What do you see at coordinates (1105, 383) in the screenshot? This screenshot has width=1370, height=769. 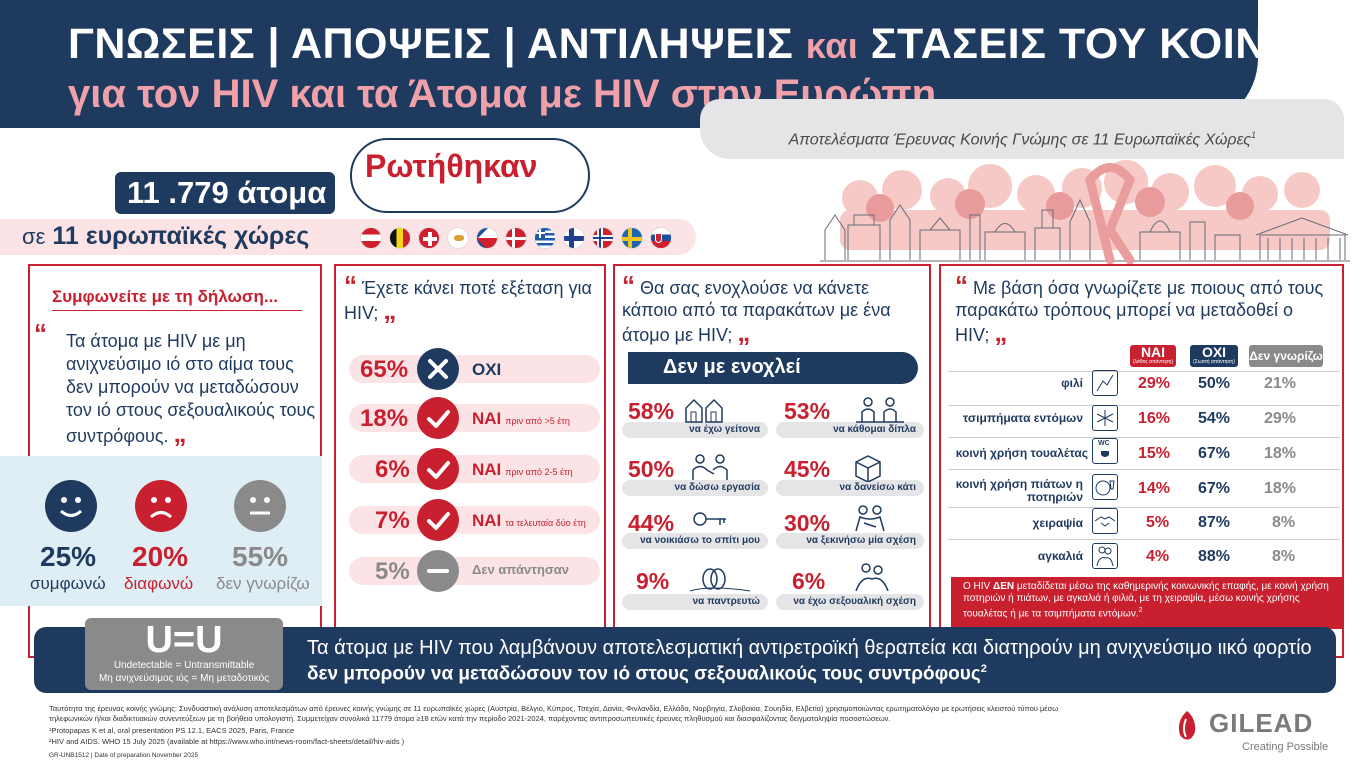 I see `kiss-icon` at bounding box center [1105, 383].